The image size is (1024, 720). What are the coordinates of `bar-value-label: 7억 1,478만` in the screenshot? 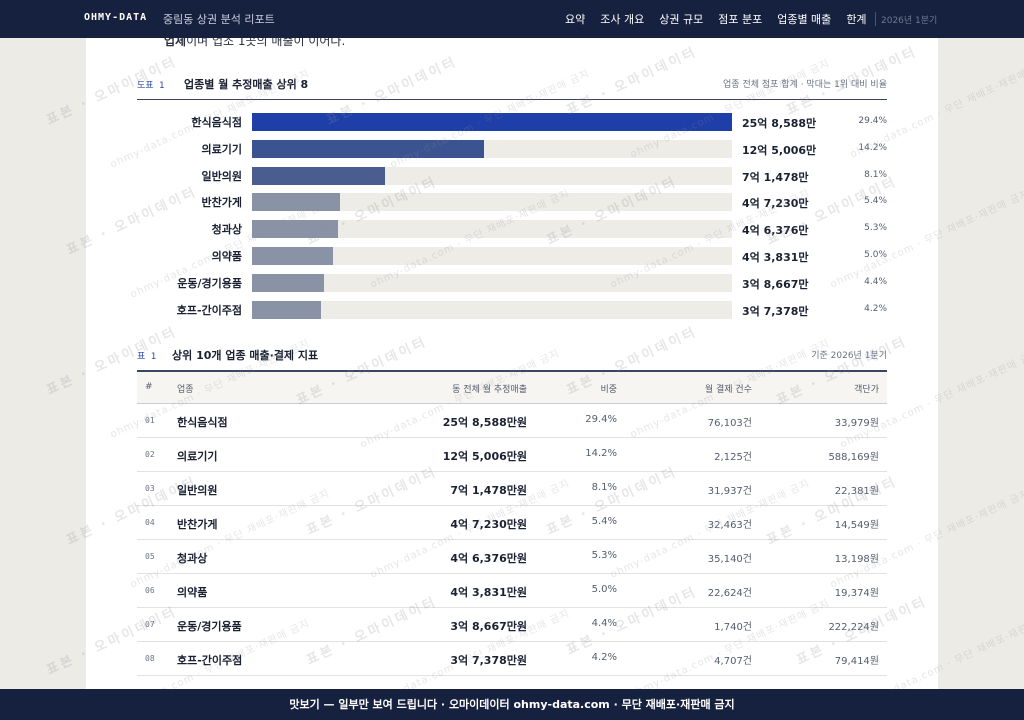 It's located at (775, 177).